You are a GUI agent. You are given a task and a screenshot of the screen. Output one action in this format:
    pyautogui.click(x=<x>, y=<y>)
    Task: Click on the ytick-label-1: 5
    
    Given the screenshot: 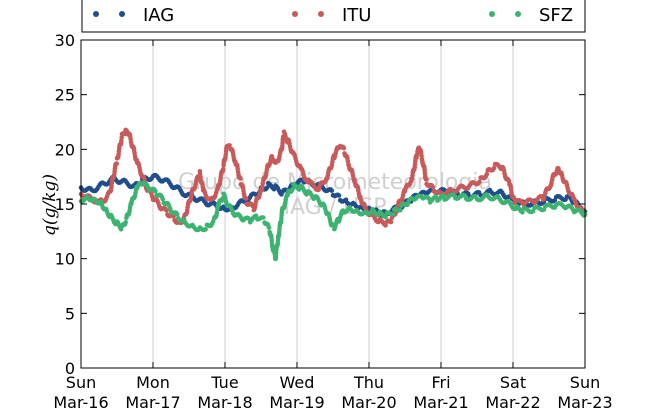 What is the action you would take?
    pyautogui.click(x=70, y=313)
    